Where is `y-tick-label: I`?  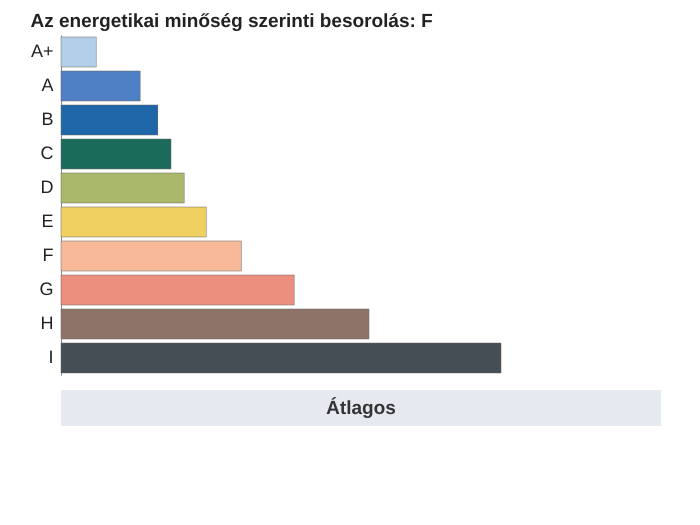 y-tick-label: I is located at coordinates (51, 357).